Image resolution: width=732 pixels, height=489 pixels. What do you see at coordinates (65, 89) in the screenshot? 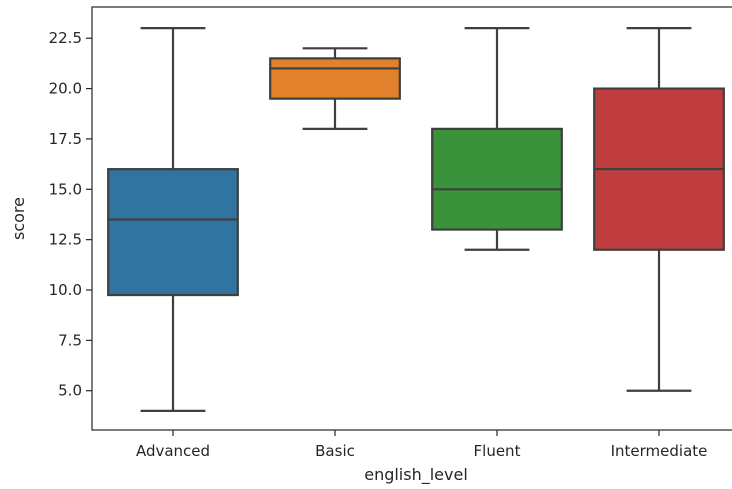
I see `y-tick-label: 20.0` at bounding box center [65, 89].